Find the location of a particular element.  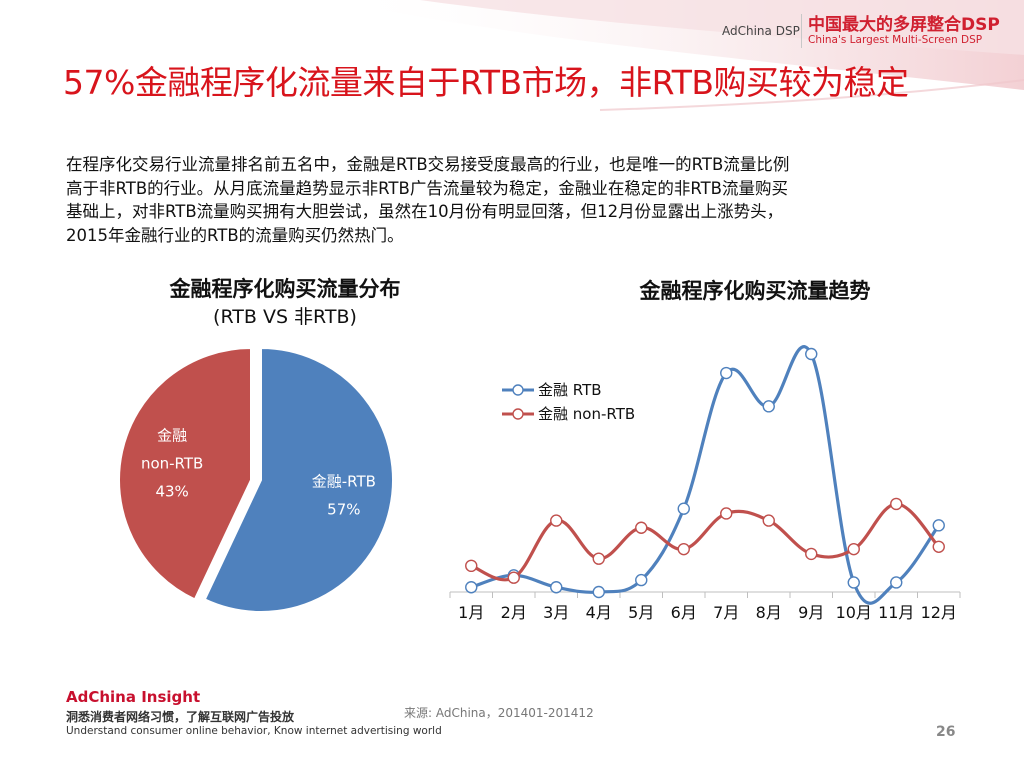

pie-slice-value-label: 43% is located at coordinates (171, 492).